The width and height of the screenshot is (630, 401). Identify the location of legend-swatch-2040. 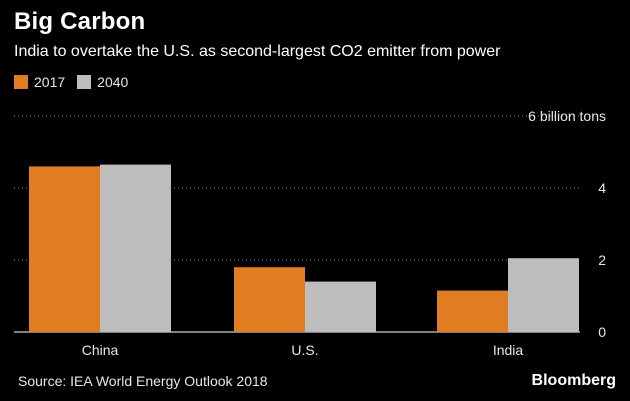
(84, 82).